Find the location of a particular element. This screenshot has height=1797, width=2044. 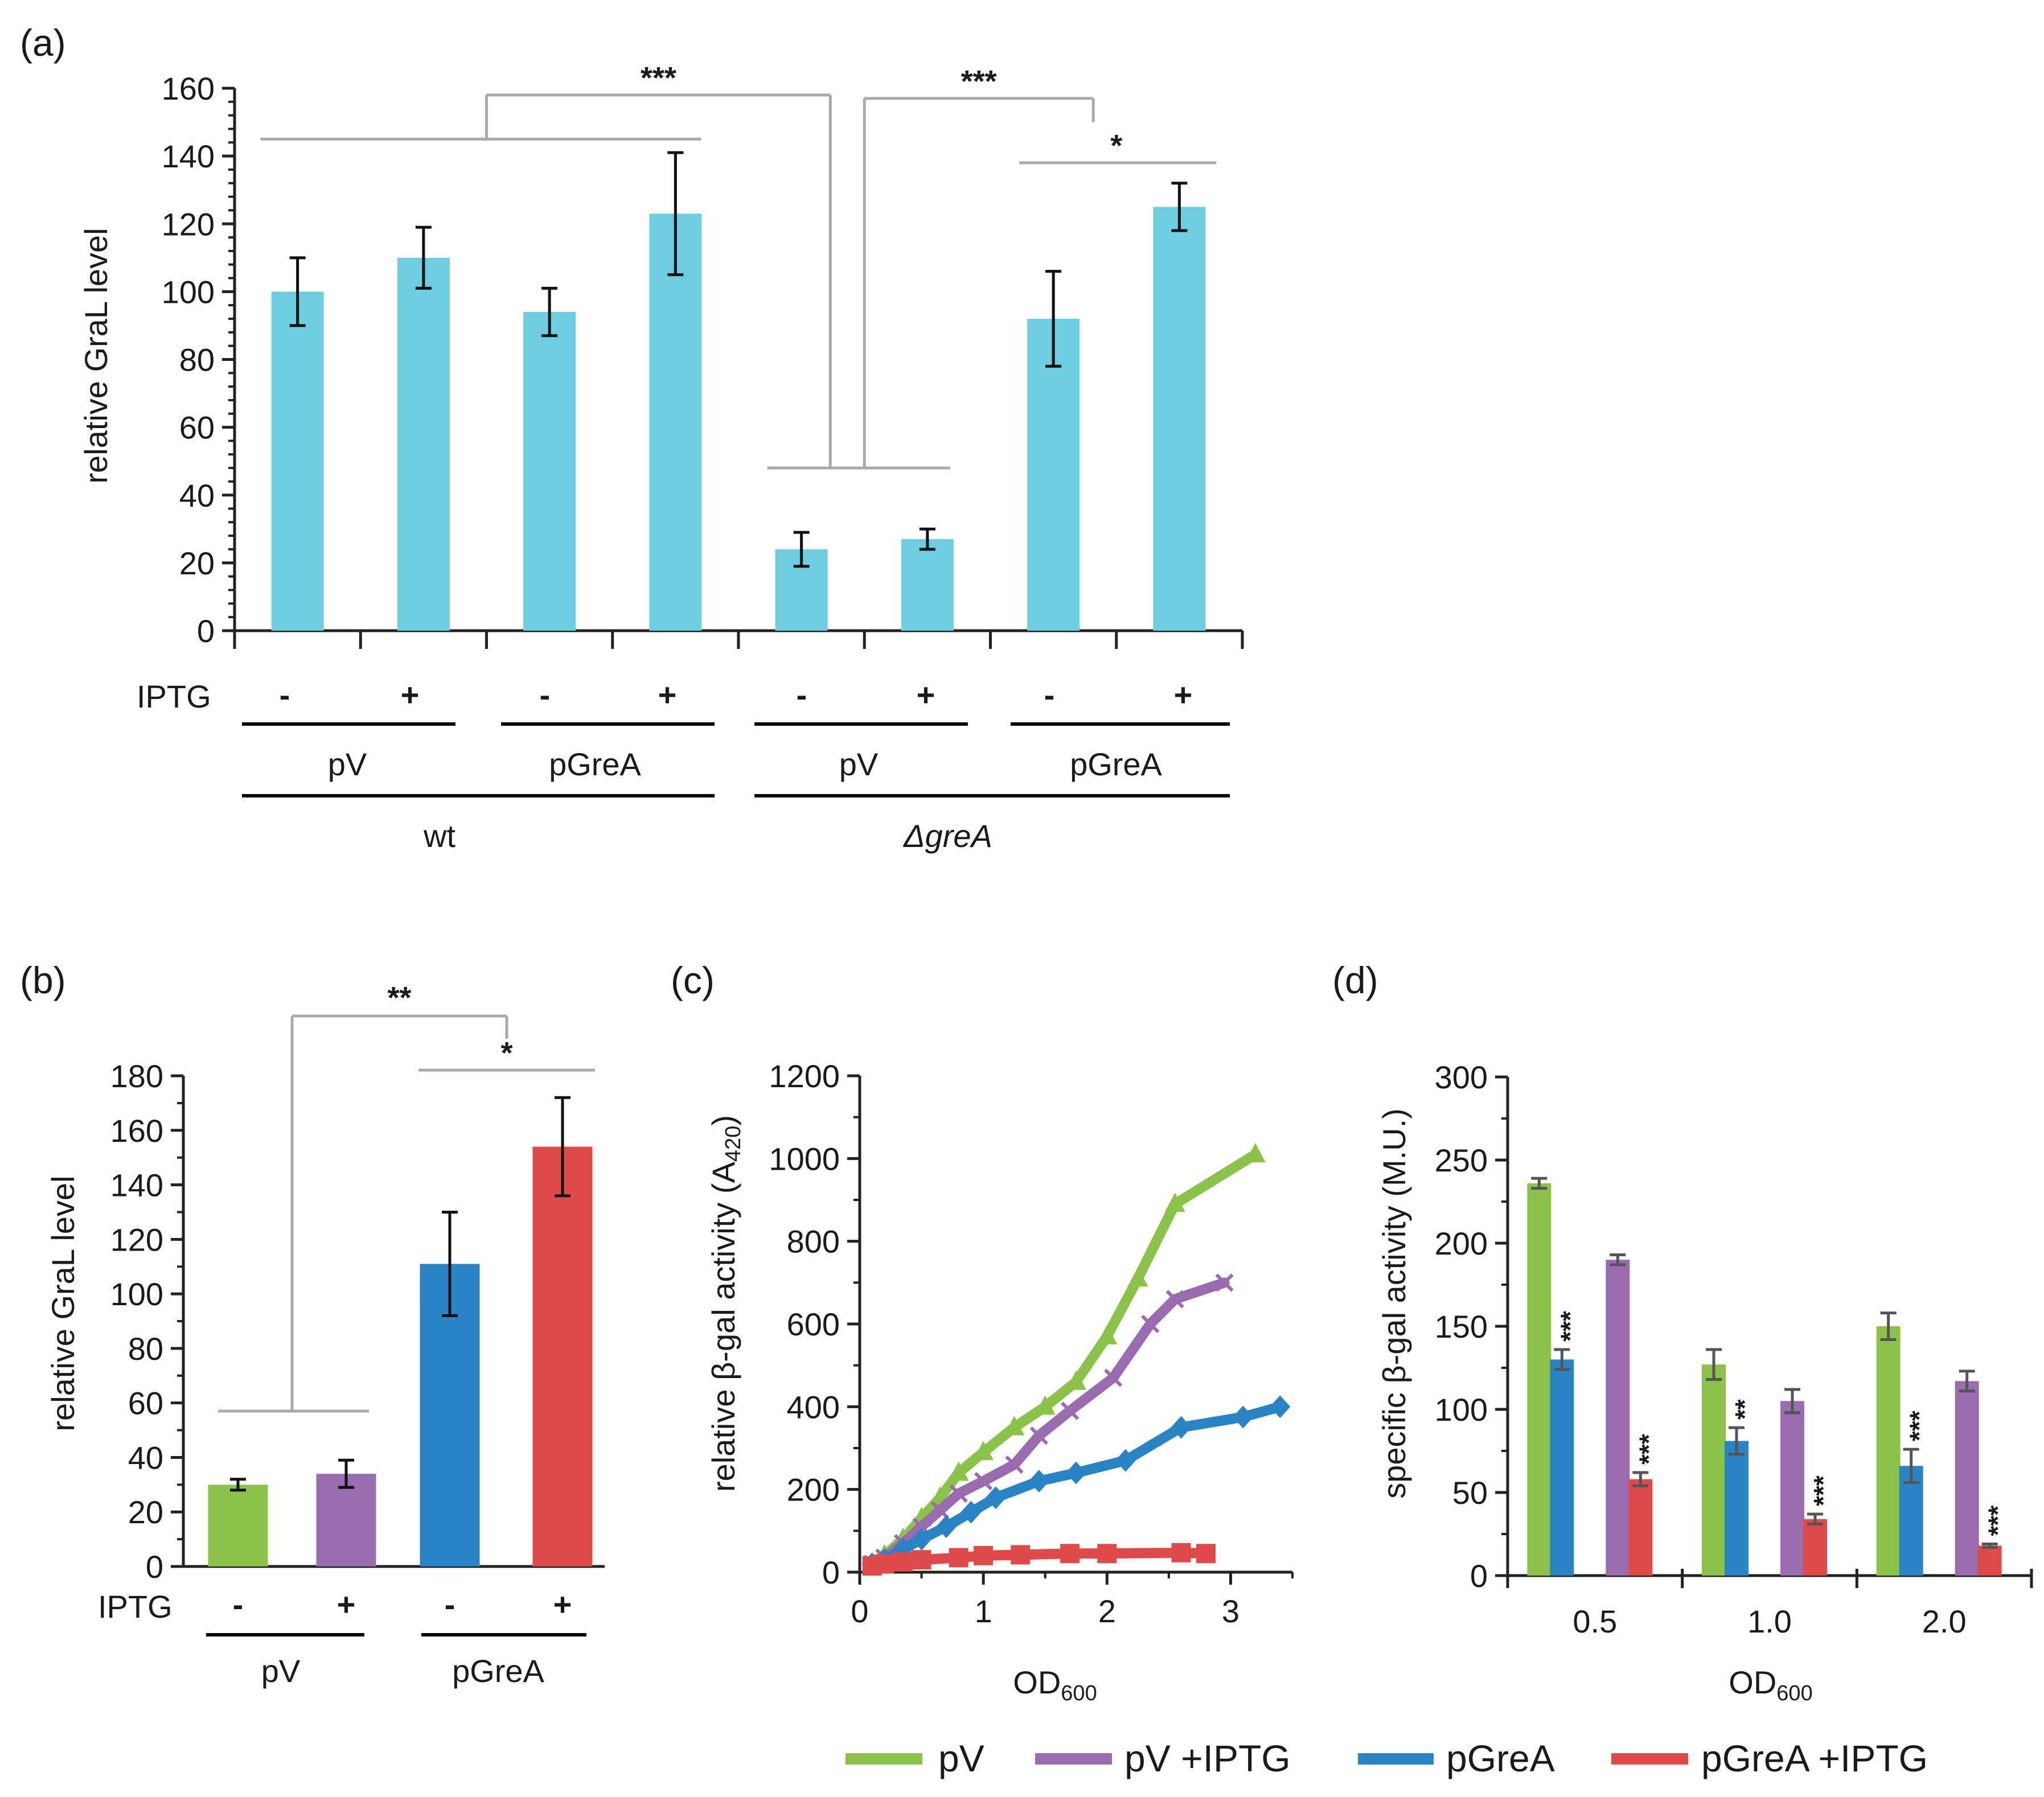

panel-d-y-tick-label: 50 is located at coordinates (1470, 1493).